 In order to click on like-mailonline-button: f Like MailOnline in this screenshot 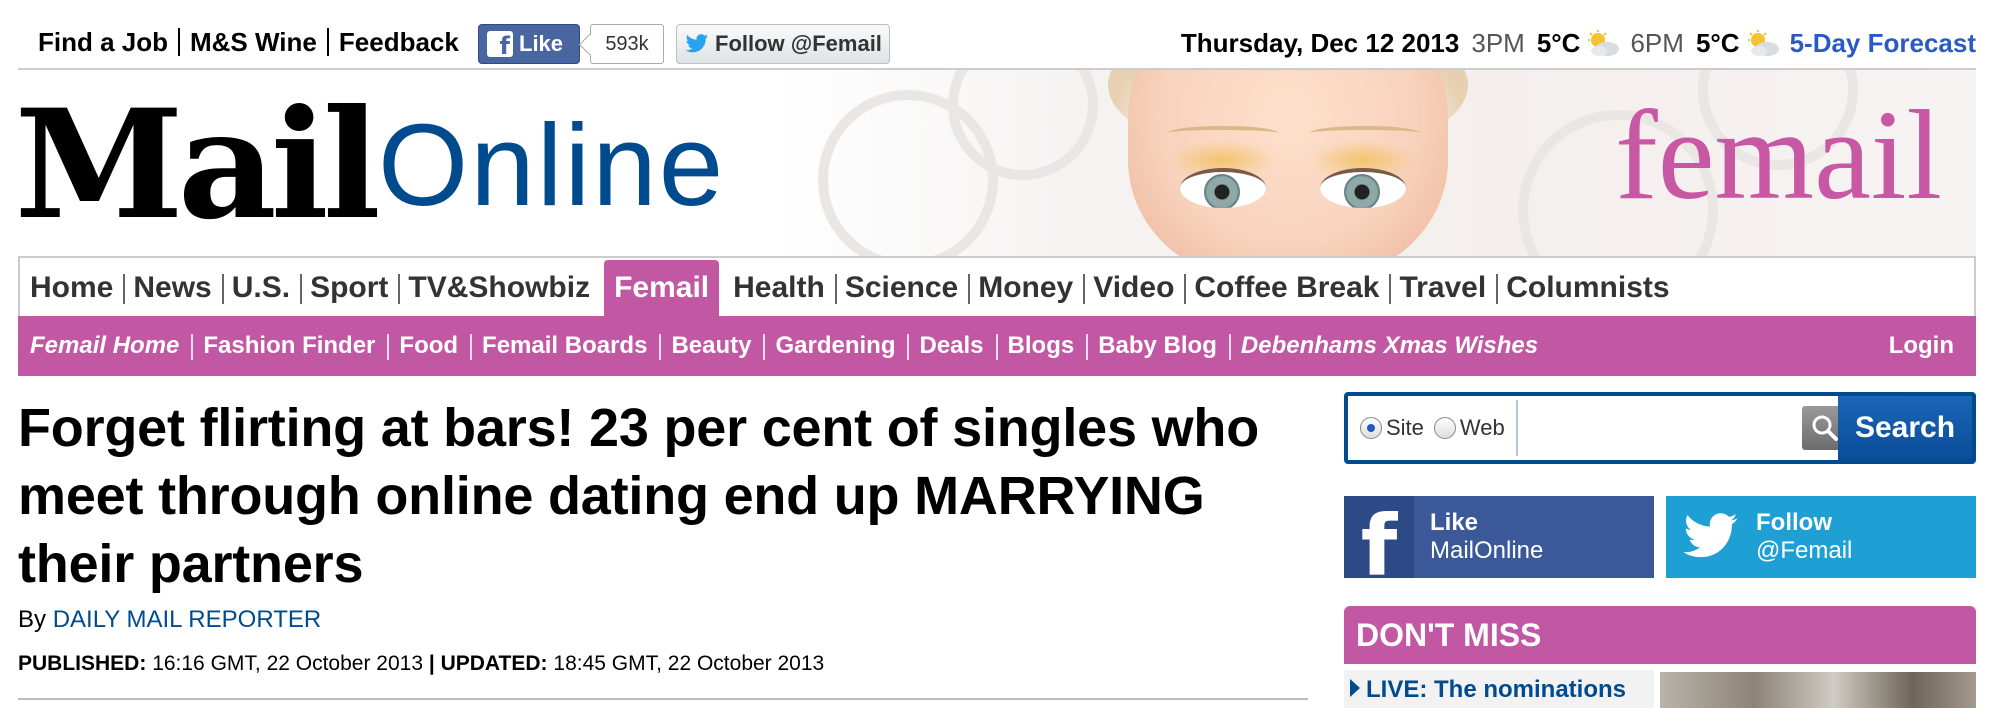, I will do `click(1499, 537)`.